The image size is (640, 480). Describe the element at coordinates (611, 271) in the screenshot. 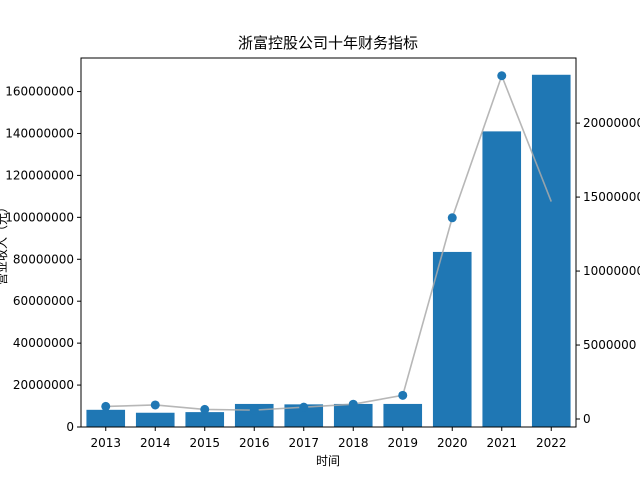

I see `right-tick-label: 10000000` at that location.